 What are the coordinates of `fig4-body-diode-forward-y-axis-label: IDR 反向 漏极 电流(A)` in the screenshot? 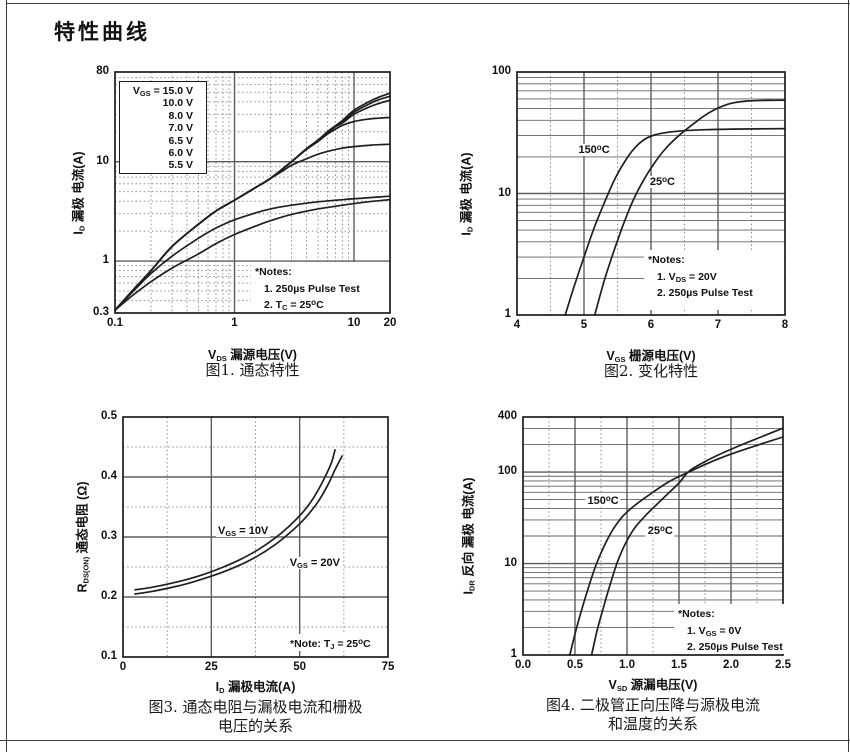 It's located at (469, 536).